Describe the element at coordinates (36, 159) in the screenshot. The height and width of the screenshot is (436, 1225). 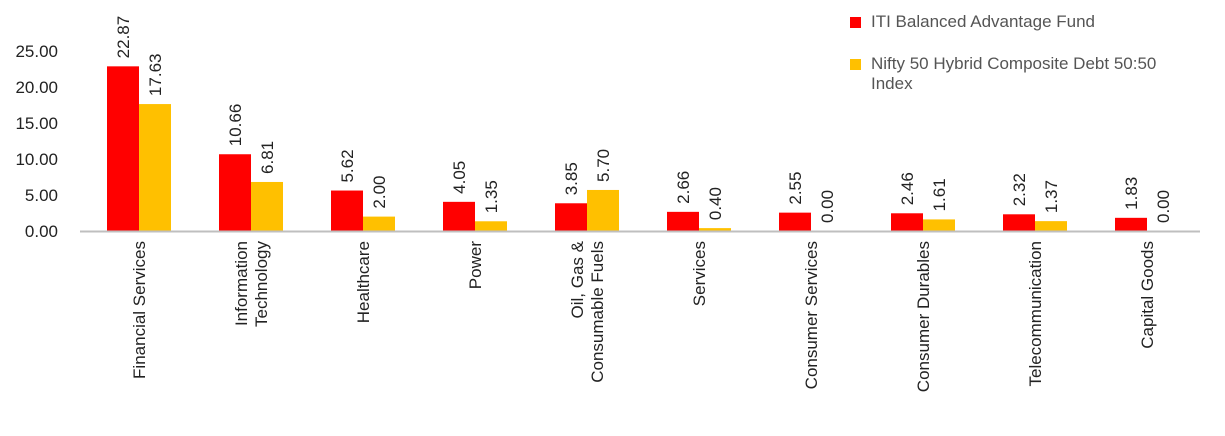
I see `y-tick-label: 10.00` at that location.